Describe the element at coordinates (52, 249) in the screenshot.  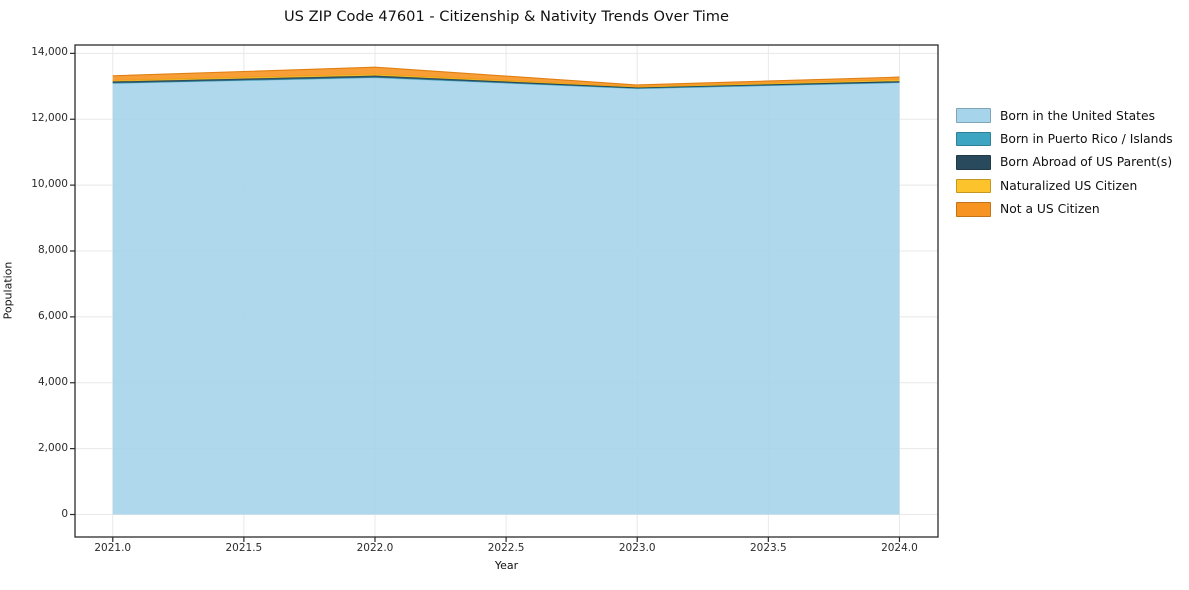
I see `y-tick-label: 8,000` at that location.